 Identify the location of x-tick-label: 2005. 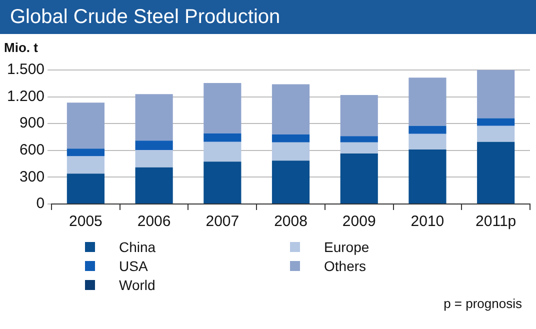
(85, 221).